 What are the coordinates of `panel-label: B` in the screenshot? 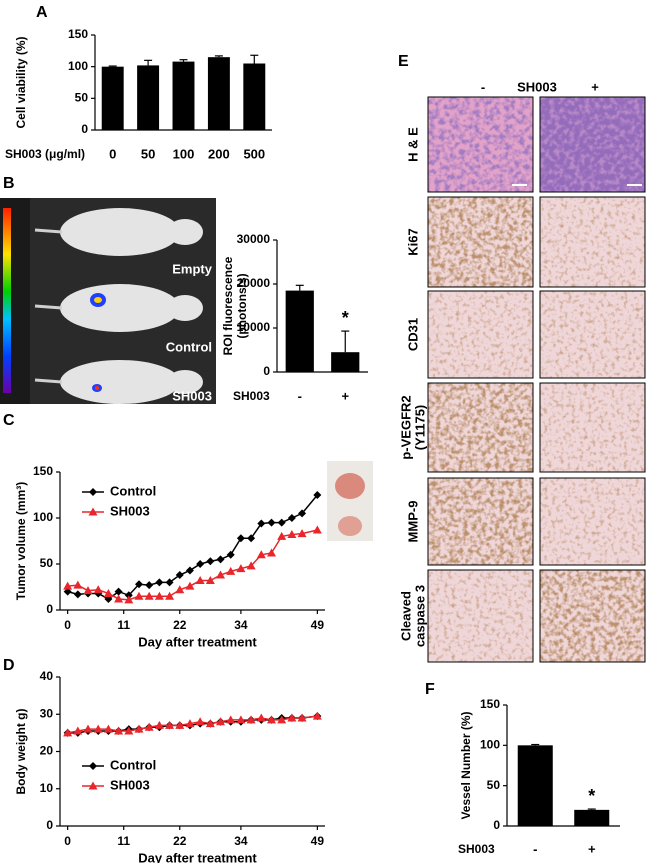 It's located at (9, 183).